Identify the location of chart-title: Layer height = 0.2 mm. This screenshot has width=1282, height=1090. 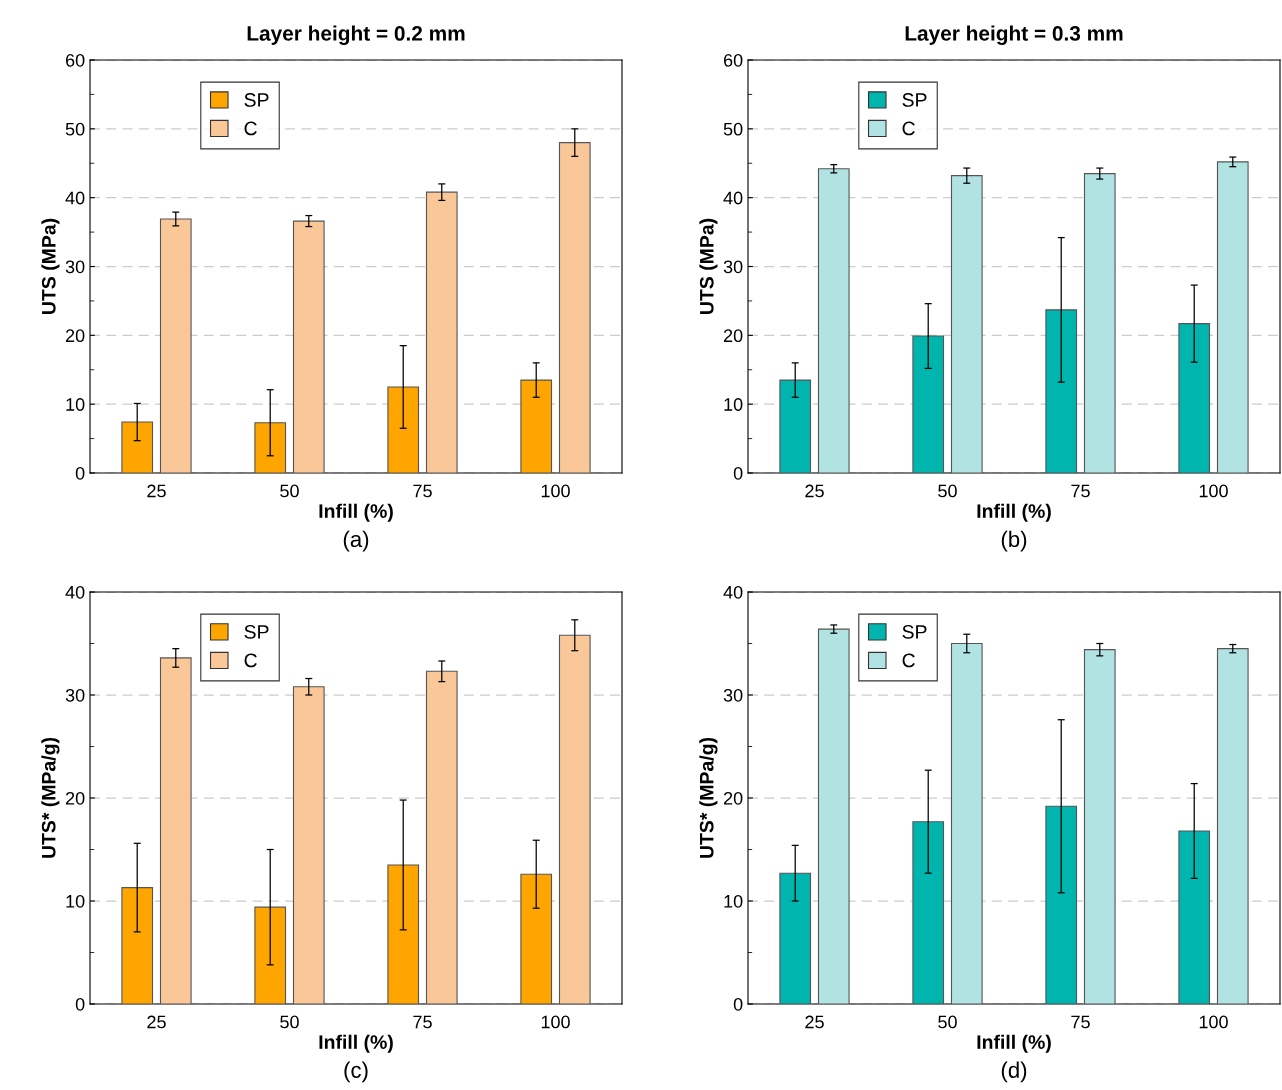
(356, 35).